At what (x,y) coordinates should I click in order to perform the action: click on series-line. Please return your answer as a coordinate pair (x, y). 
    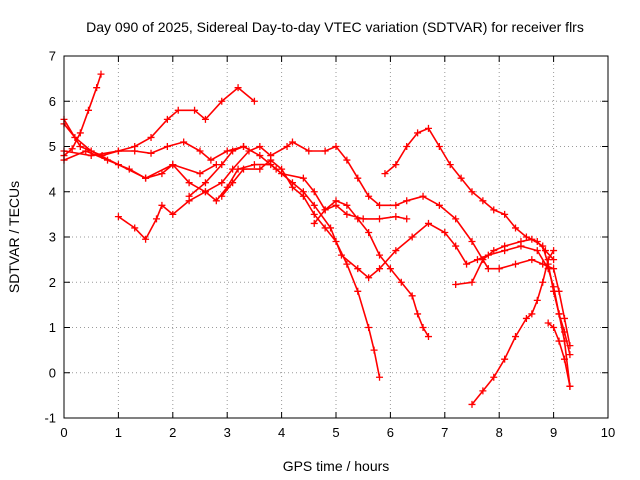
    Looking at the image, I should click on (371, 269).